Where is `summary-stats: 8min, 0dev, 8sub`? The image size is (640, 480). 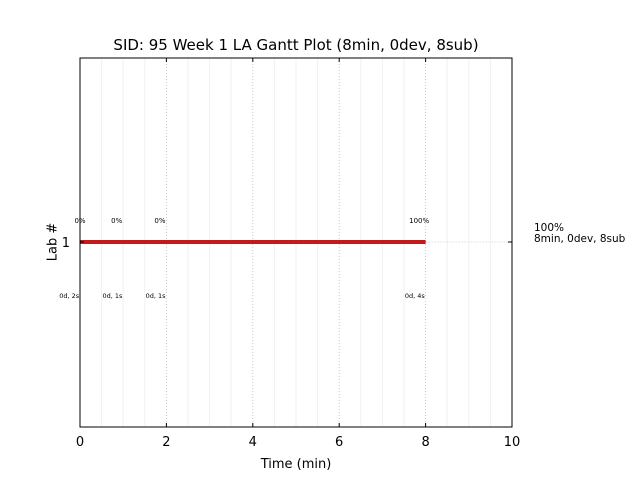
summary-stats: 8min, 0dev, 8sub is located at coordinates (580, 239).